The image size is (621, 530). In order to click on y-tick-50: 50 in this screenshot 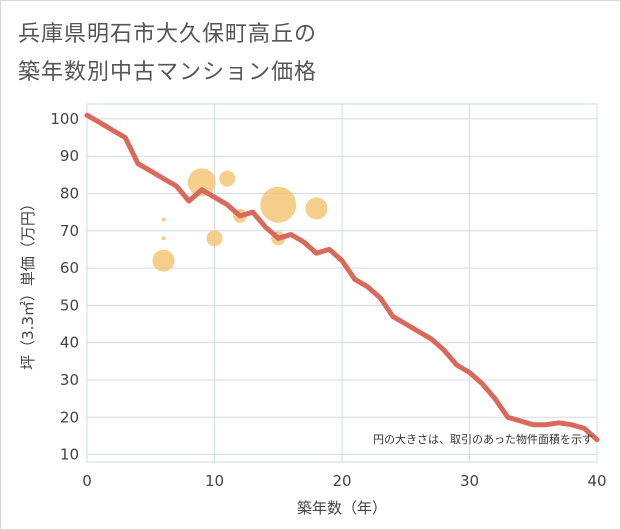, I will do `click(69, 305)`.